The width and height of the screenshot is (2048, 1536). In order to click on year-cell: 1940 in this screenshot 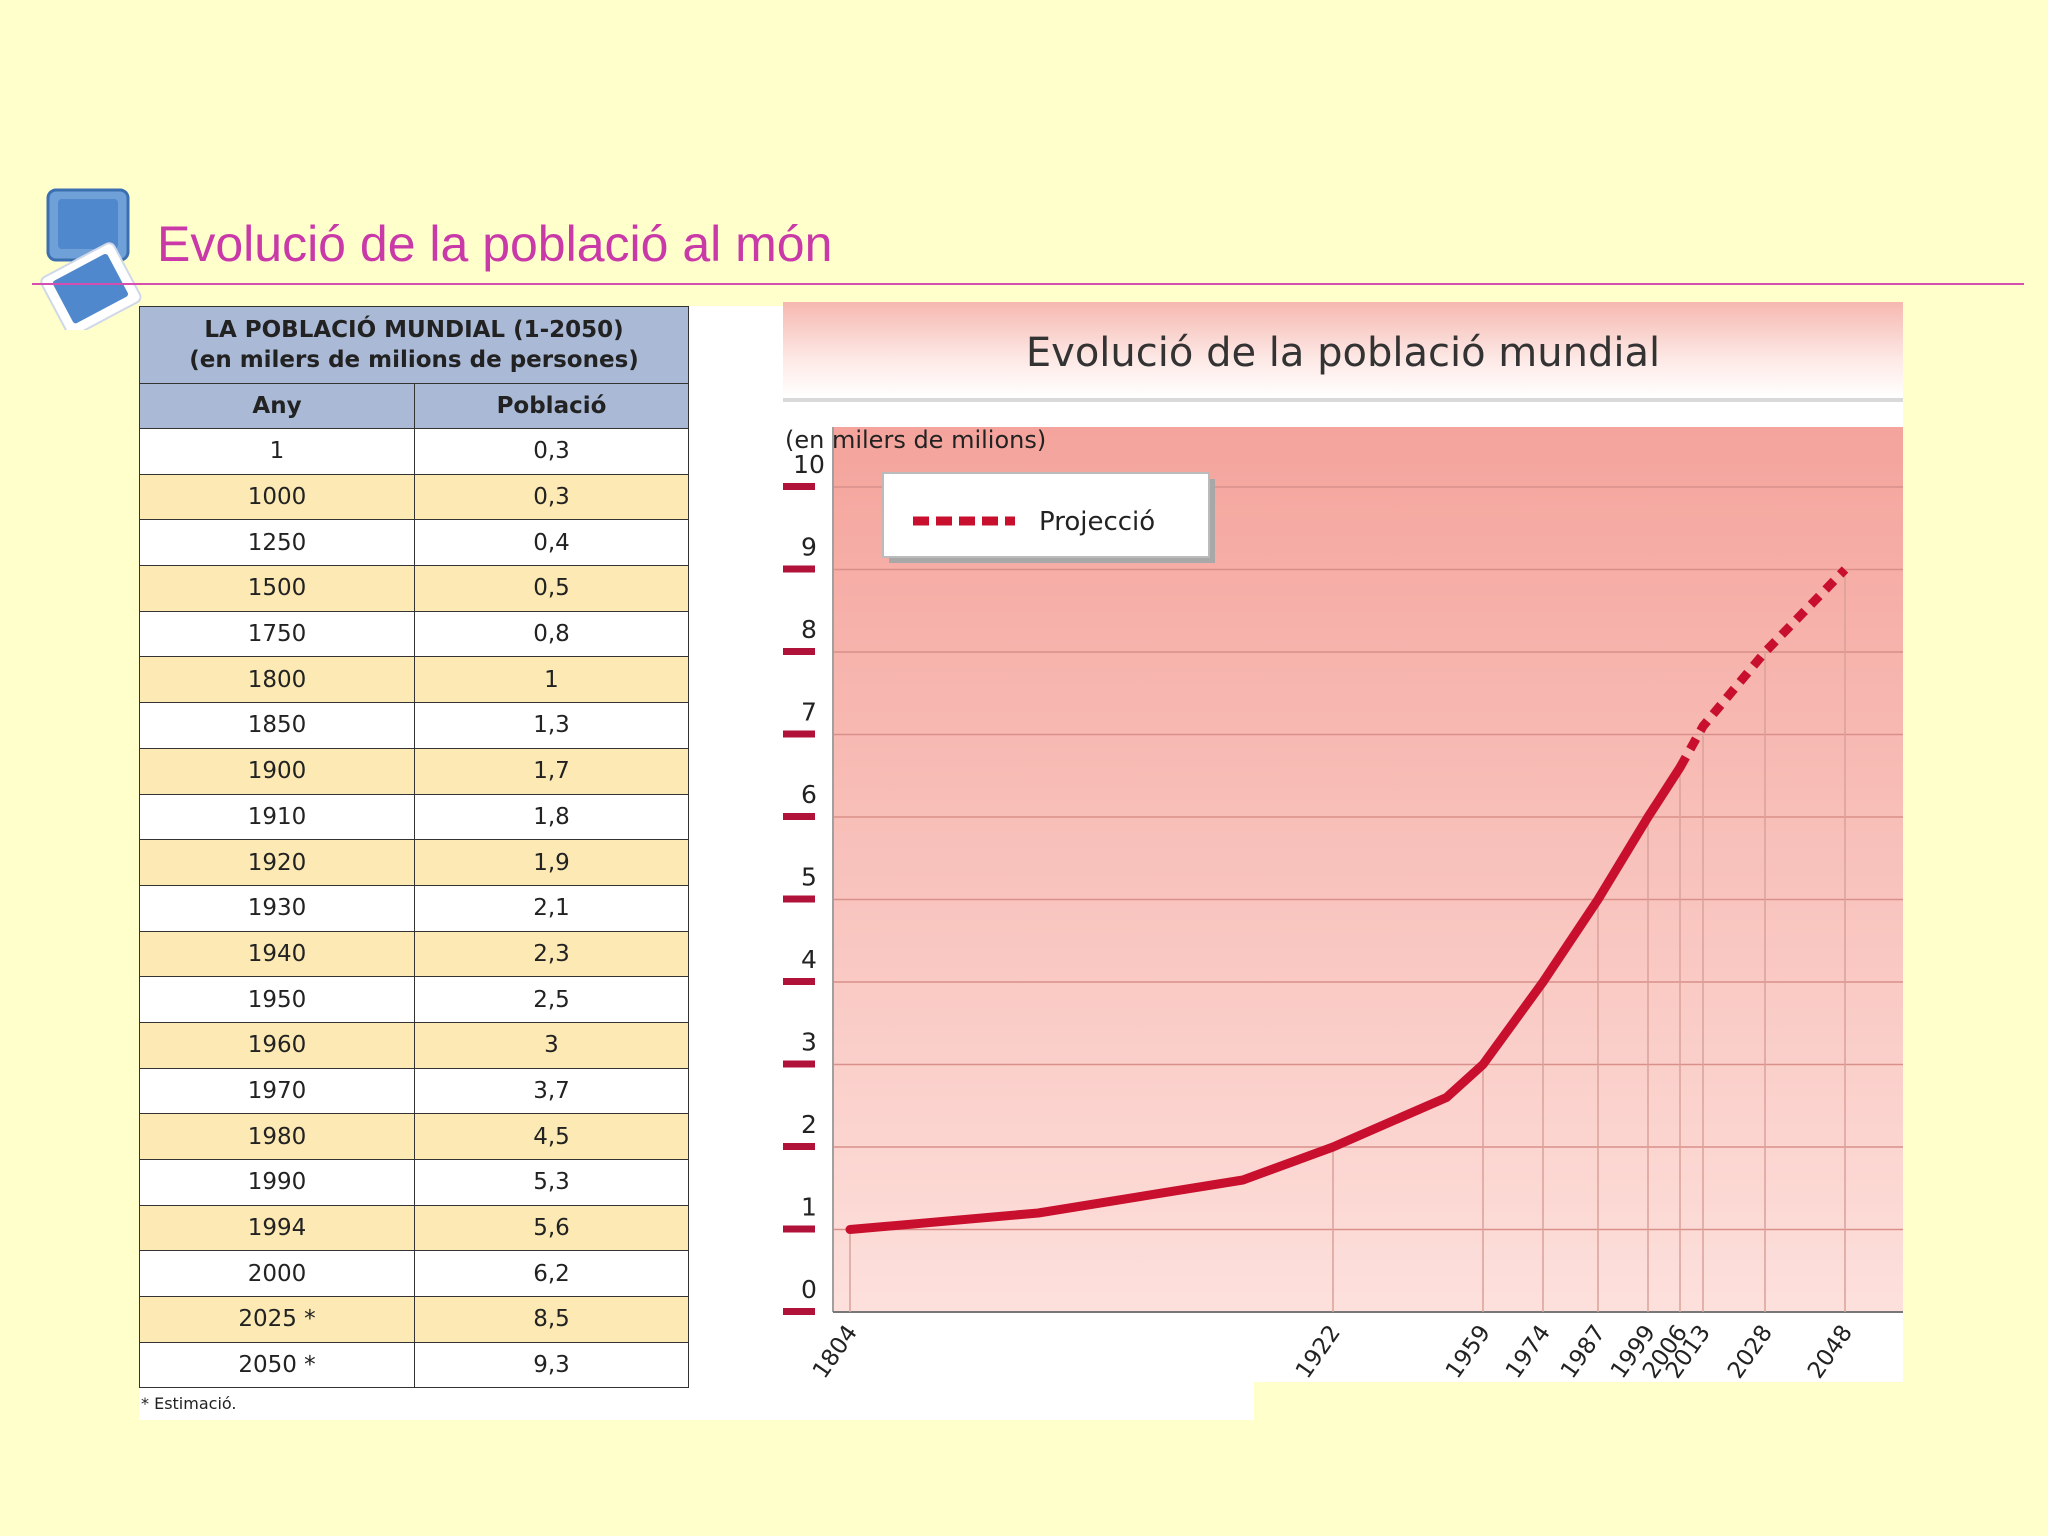, I will do `click(277, 954)`.